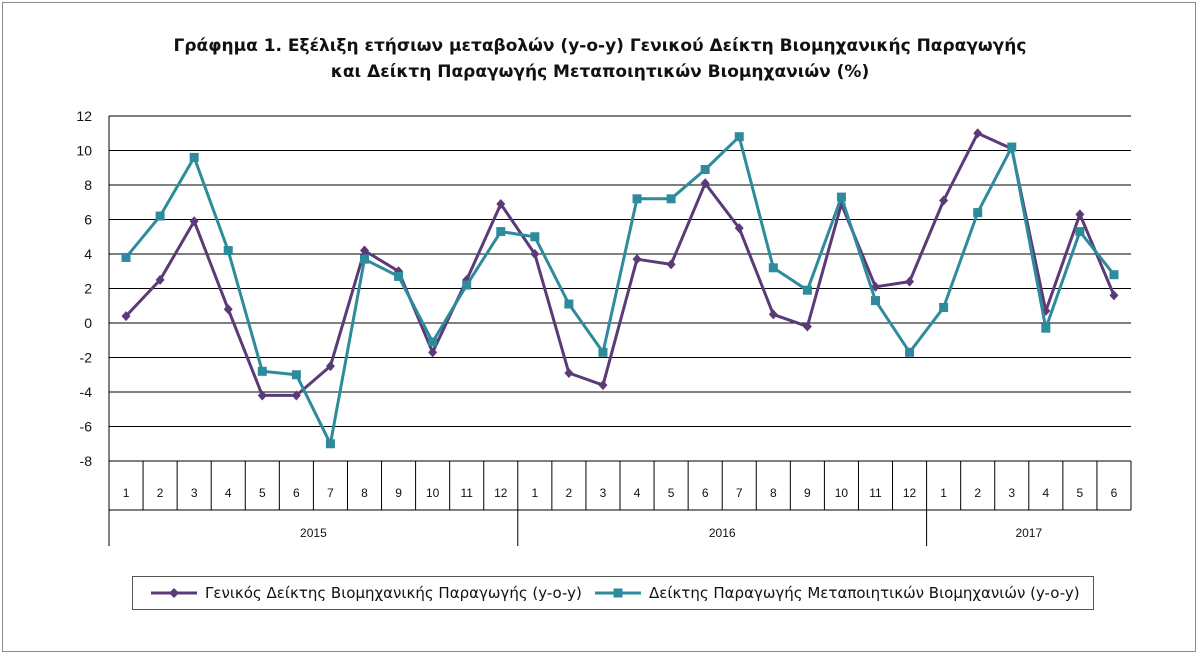 The height and width of the screenshot is (656, 1200). Describe the element at coordinates (88, 254) in the screenshot. I see `y-tick-label: 4` at that location.